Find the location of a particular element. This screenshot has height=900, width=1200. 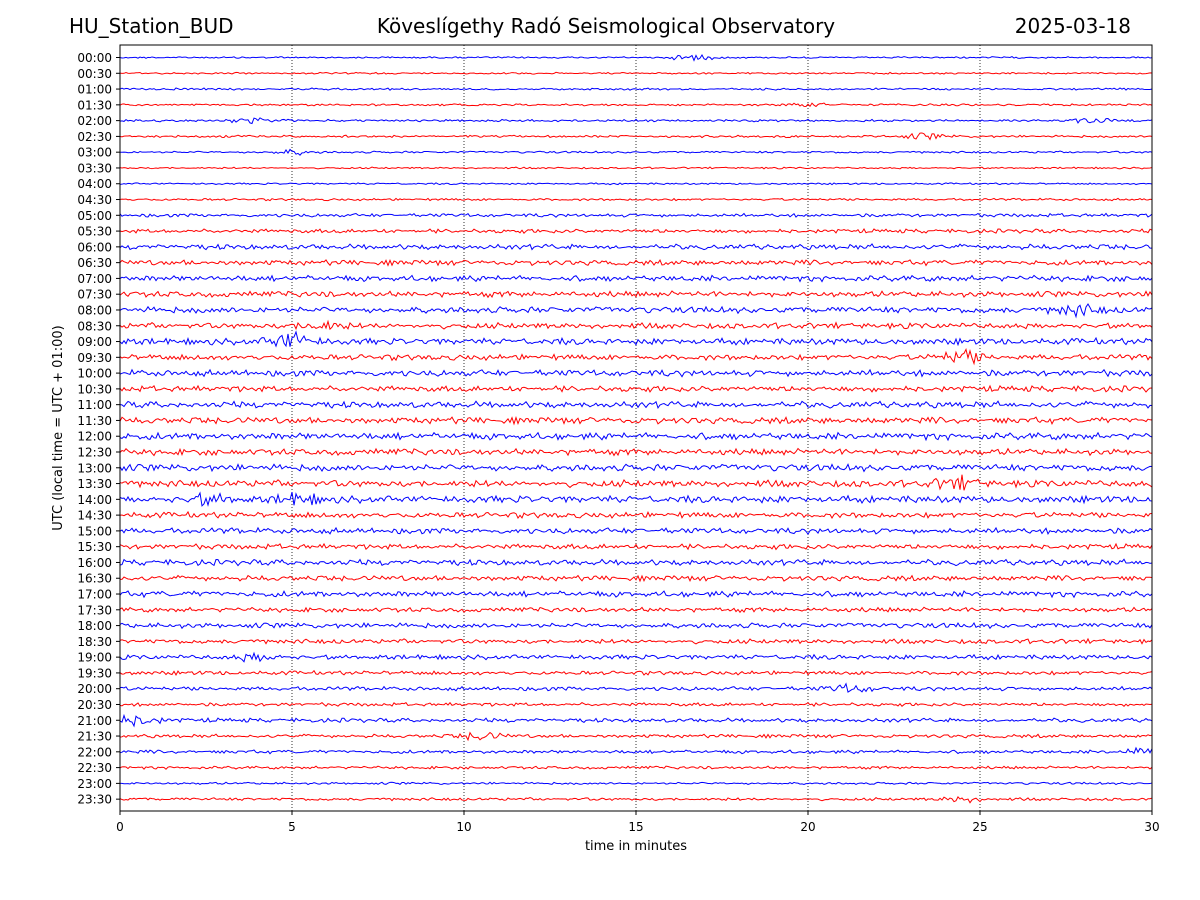

y-tick-label: 07:00 is located at coordinates (94, 279).